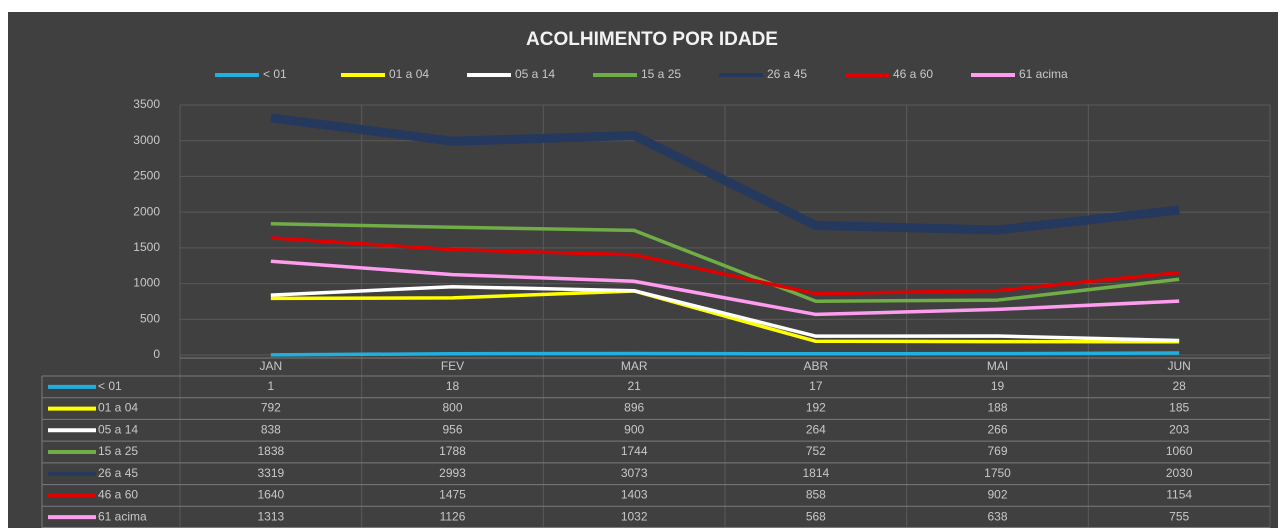 This screenshot has width=1282, height=530. What do you see at coordinates (1178, 366) in the screenshot?
I see `x-tick-label: JUN` at bounding box center [1178, 366].